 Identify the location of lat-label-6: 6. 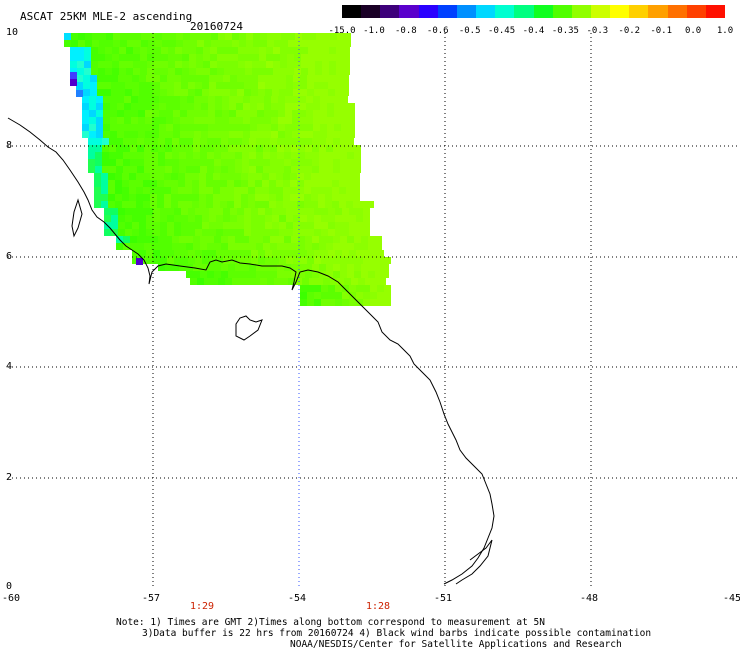
(9, 256).